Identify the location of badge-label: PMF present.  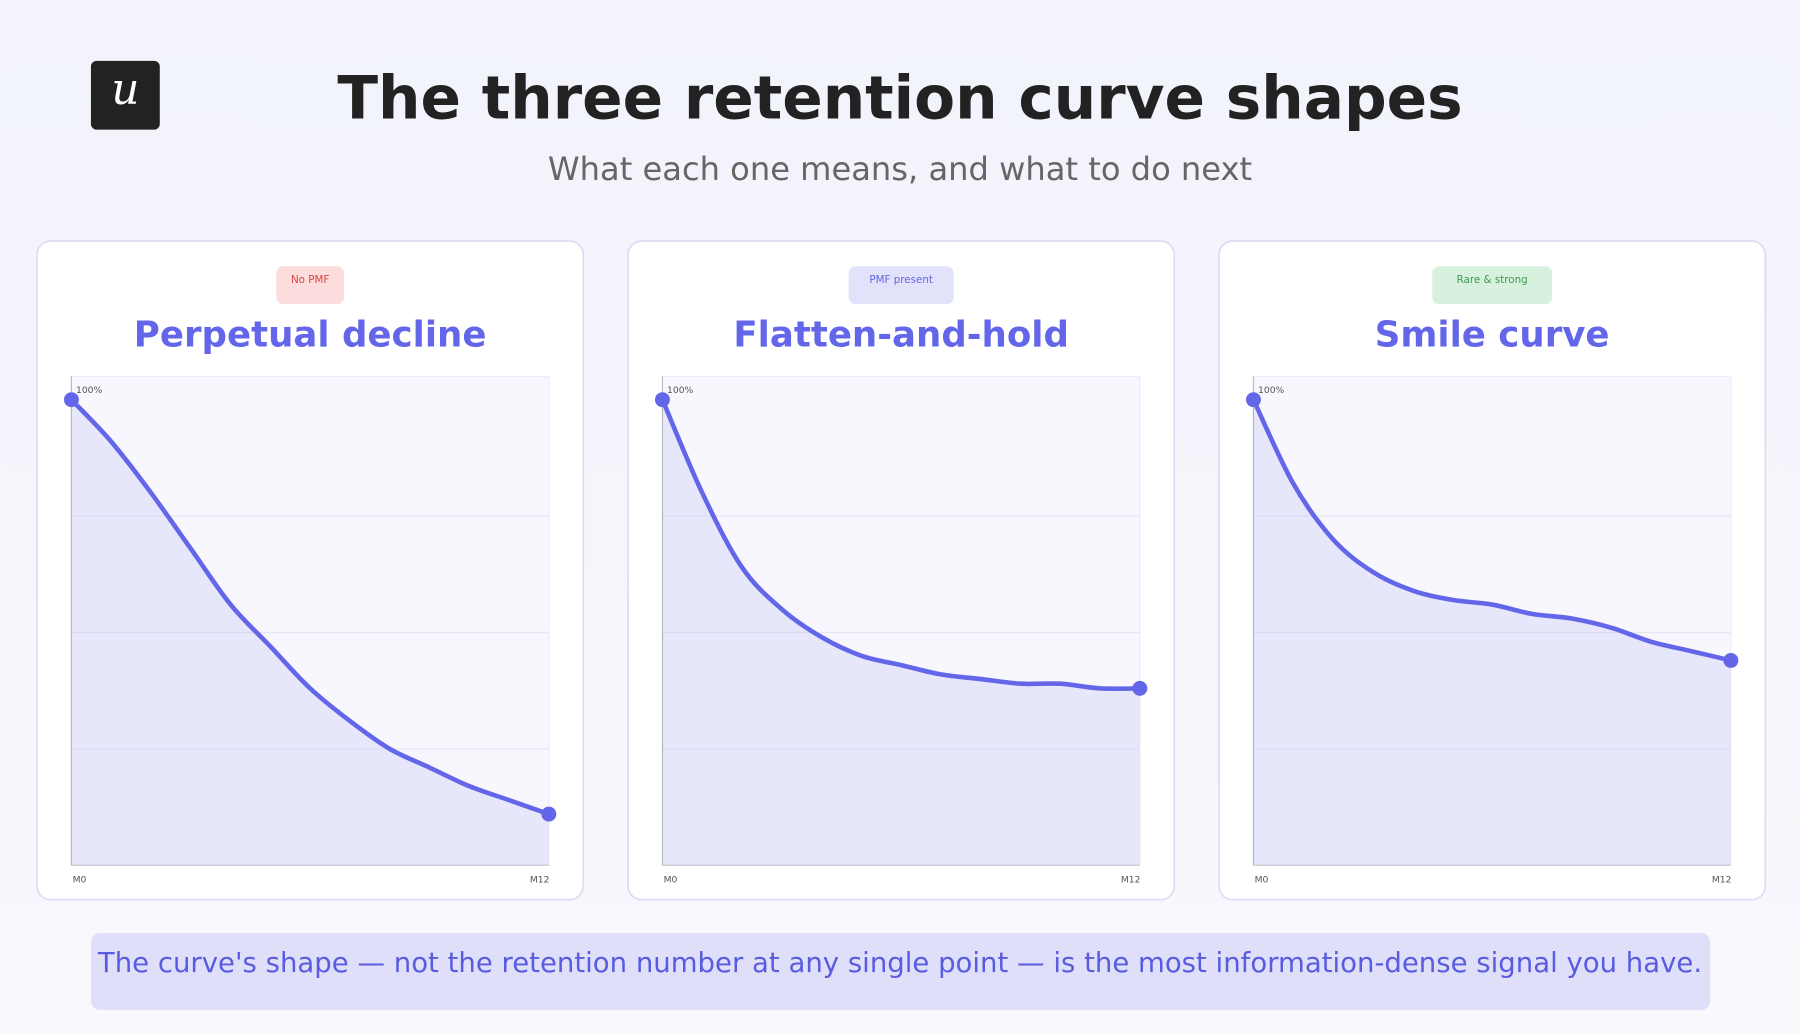
(901, 280).